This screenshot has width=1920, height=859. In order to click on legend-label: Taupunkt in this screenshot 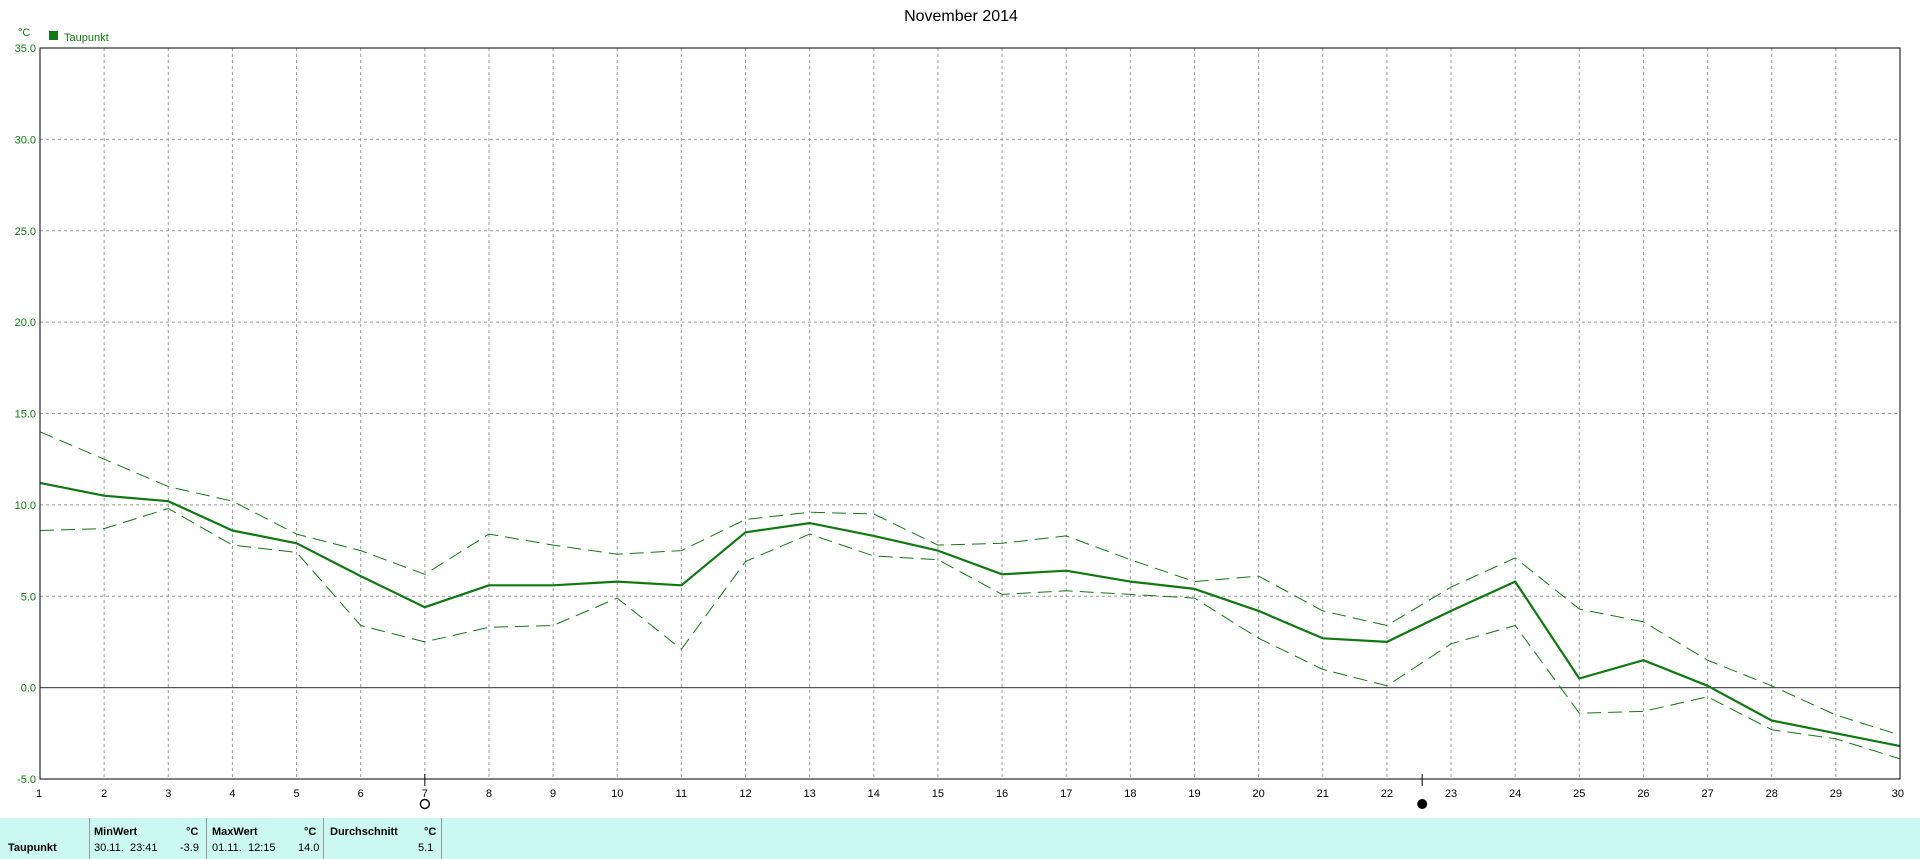, I will do `click(86, 38)`.